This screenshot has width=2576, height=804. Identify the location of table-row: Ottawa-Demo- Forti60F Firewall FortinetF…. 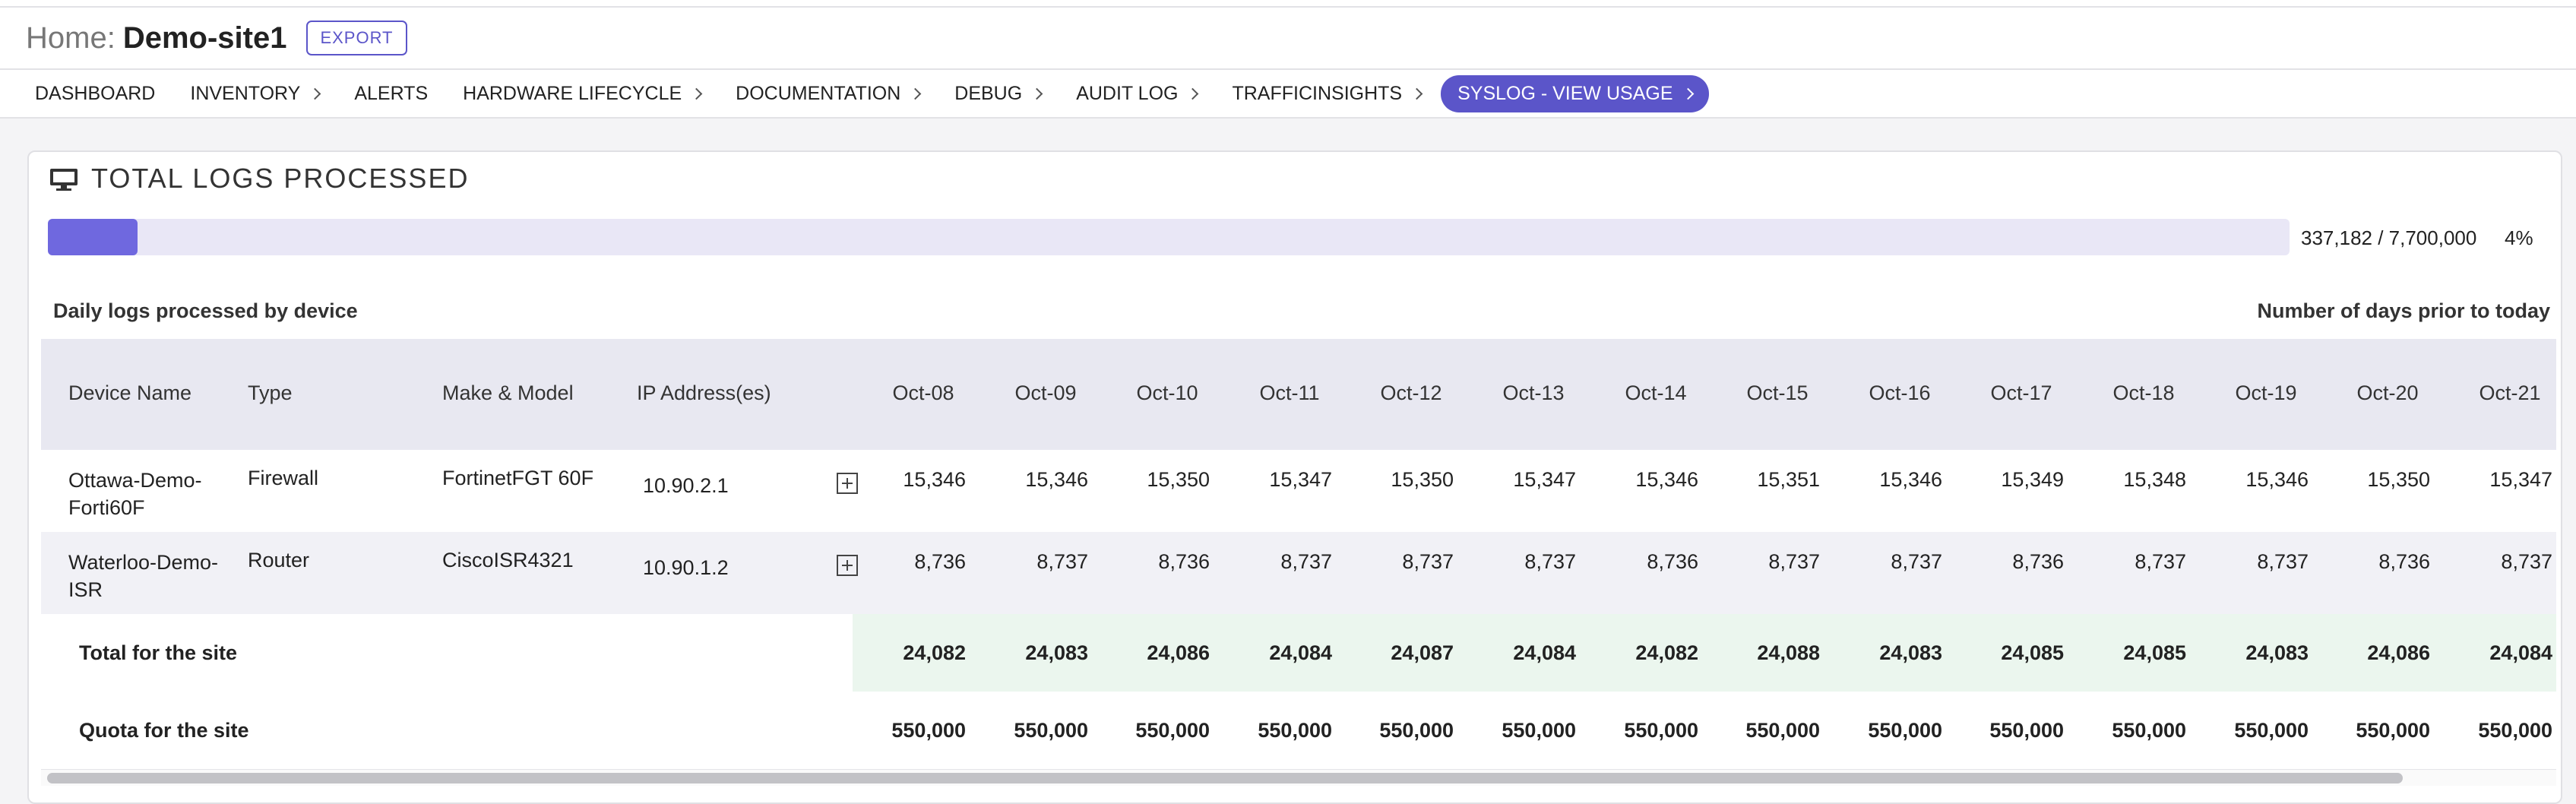
(1298, 491).